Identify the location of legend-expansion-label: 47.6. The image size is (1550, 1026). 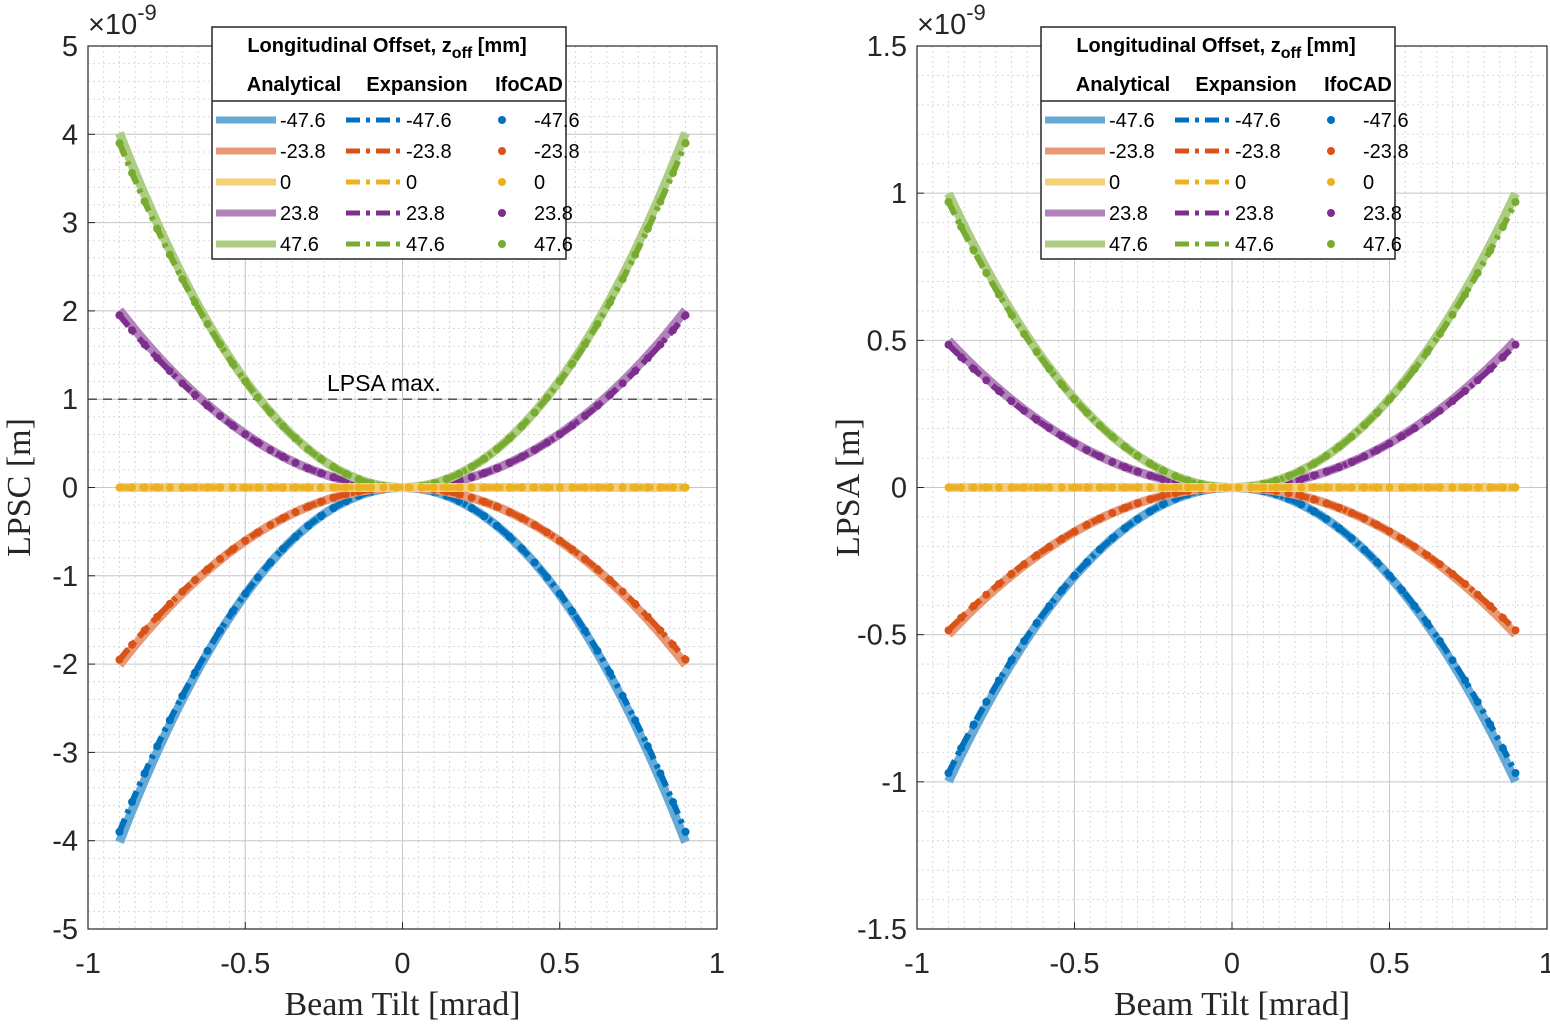
(1254, 245).